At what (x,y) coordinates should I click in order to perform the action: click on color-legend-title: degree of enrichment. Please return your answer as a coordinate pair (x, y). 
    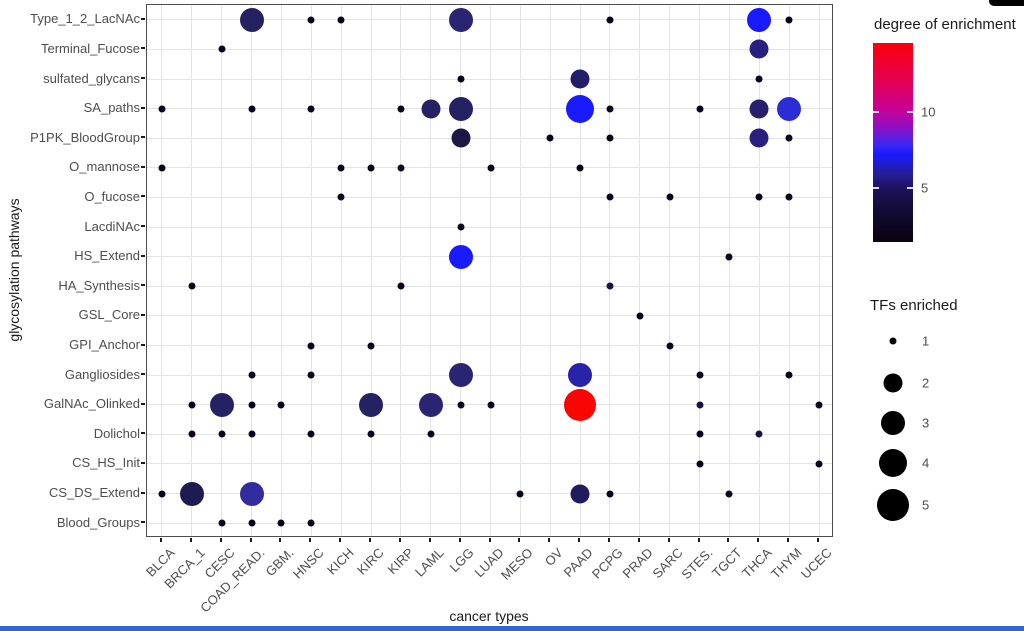
    Looking at the image, I should click on (945, 24).